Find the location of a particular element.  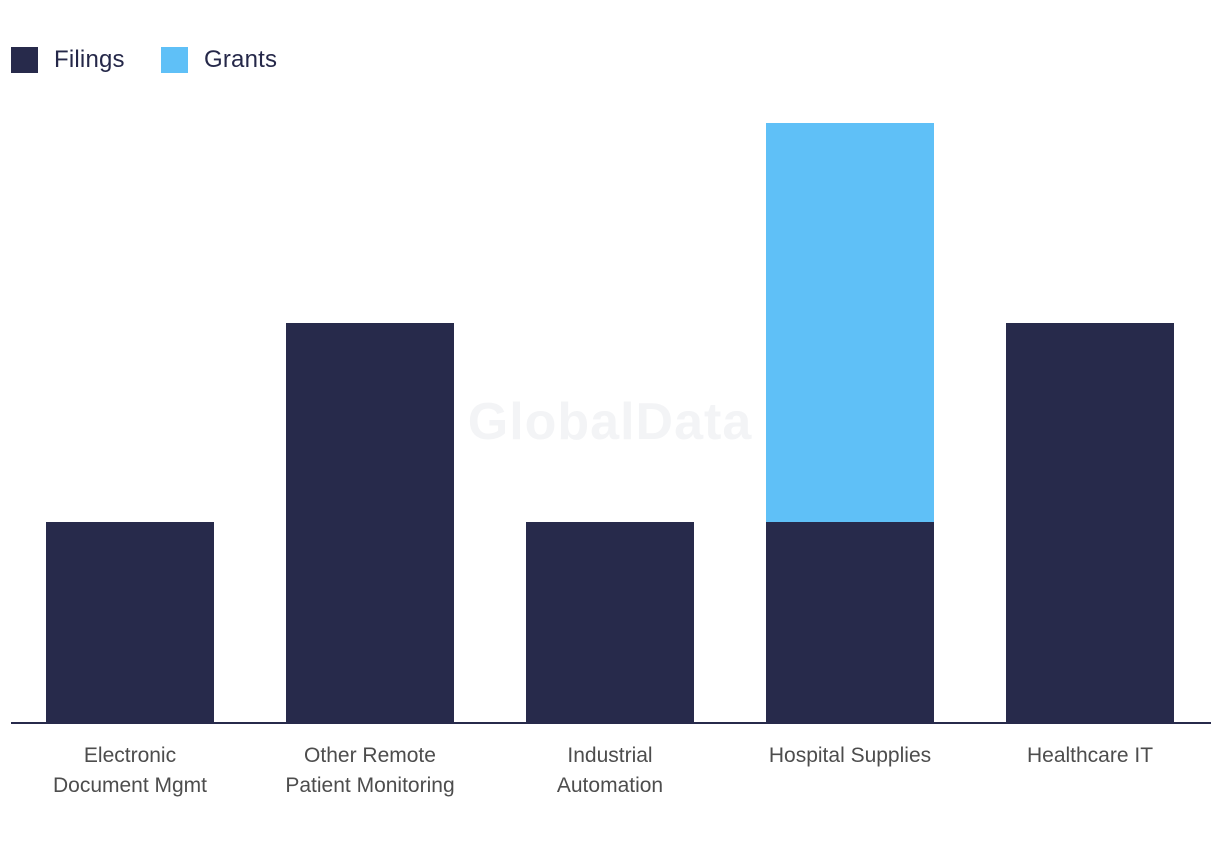

category-label-industrial-automation: Industrial Automation is located at coordinates (610, 770).